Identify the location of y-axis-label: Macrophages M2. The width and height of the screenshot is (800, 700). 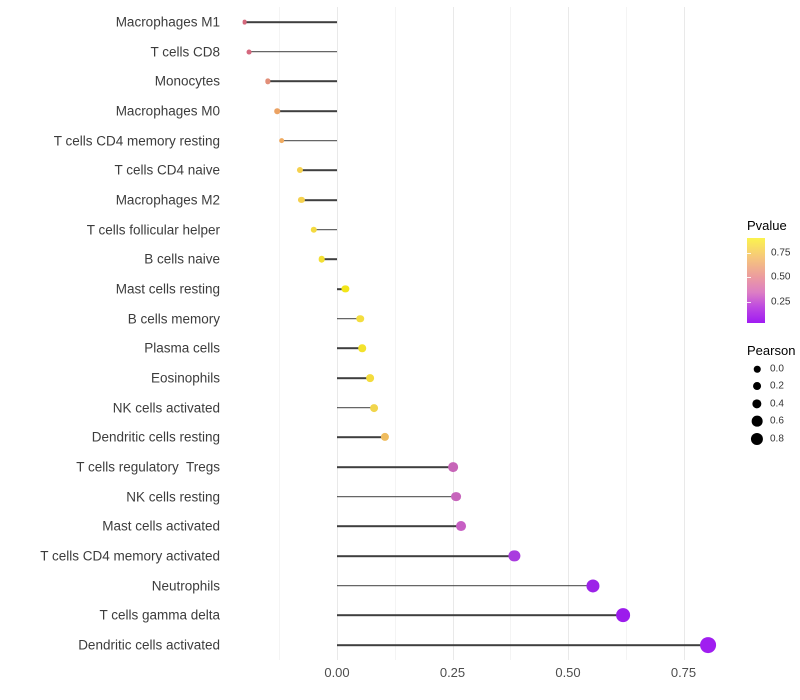
(167, 200).